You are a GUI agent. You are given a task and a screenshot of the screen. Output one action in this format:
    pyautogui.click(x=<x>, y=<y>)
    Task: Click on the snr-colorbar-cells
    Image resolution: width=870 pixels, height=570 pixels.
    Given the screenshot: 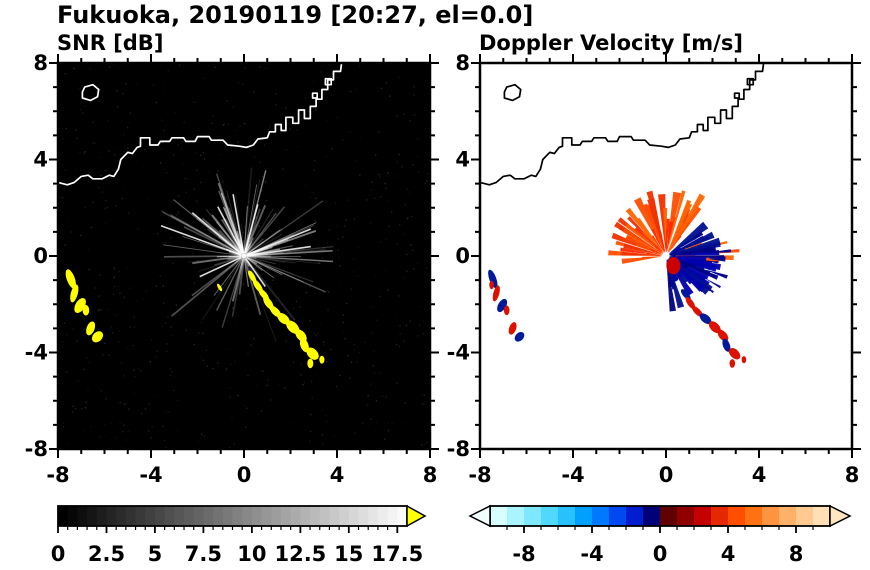 What is the action you would take?
    pyautogui.click(x=233, y=516)
    